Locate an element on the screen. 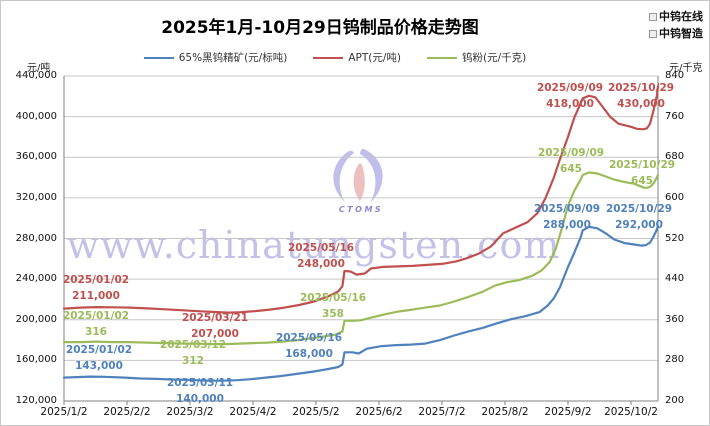 This screenshot has width=710, height=426. y-axis-tick-label-left: 280,000 is located at coordinates (36, 238).